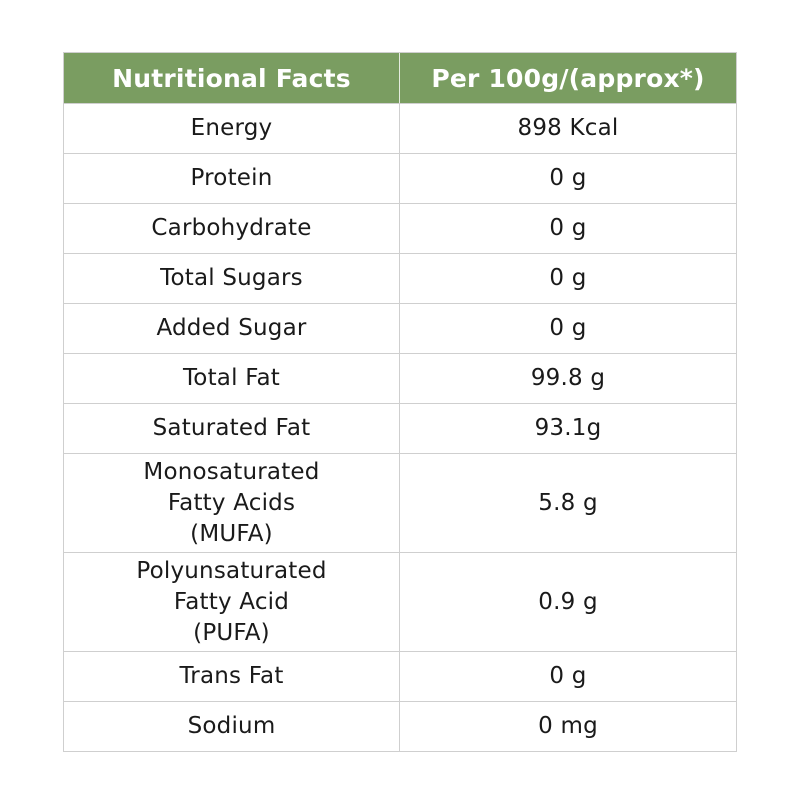 The image size is (800, 800). I want to click on nutrient-name: Energy, so click(232, 128).